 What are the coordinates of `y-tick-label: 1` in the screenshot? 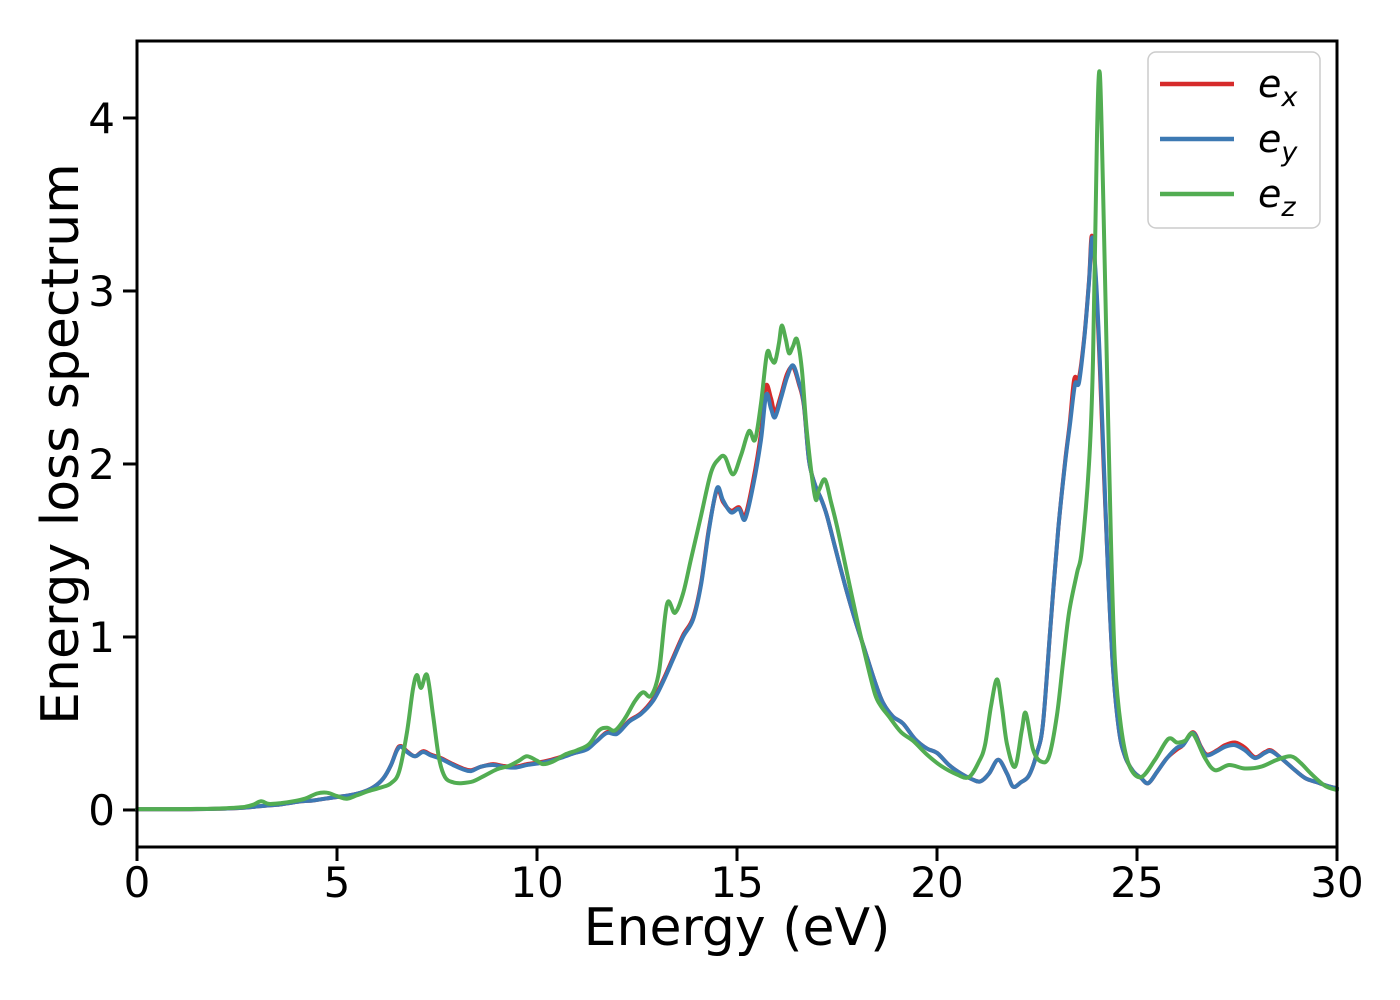 It's located at (101, 637).